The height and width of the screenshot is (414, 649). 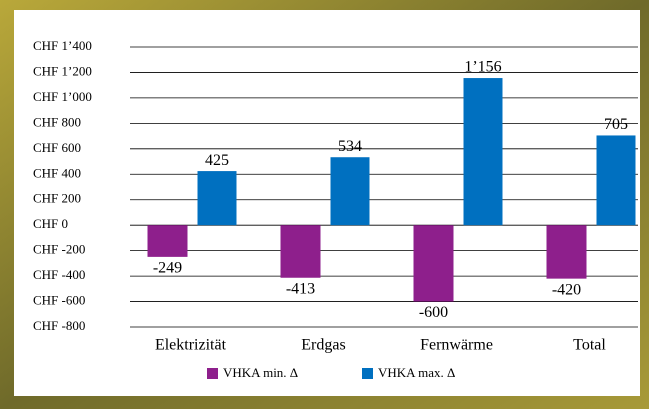 What do you see at coordinates (566, 289) in the screenshot?
I see `value-label: -420` at bounding box center [566, 289].